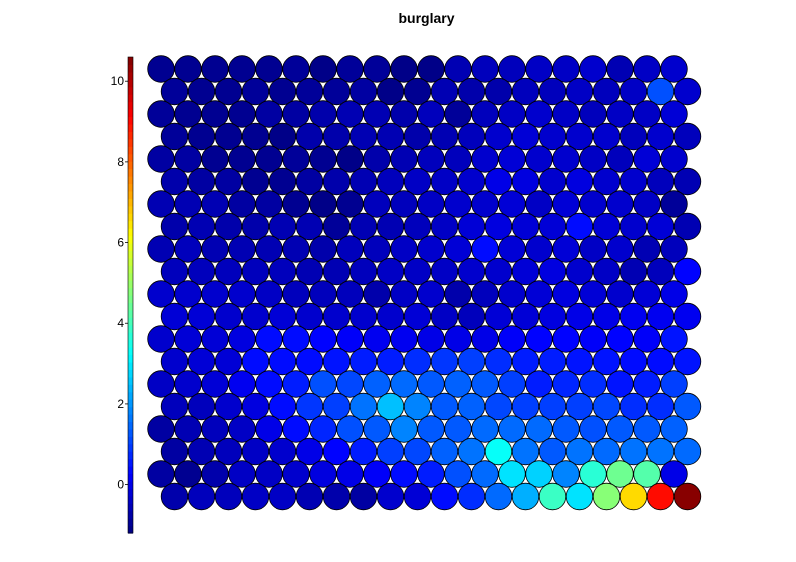 The height and width of the screenshot is (562, 796). I want to click on heatmap-cell-r7-c4, so click(282, 226).